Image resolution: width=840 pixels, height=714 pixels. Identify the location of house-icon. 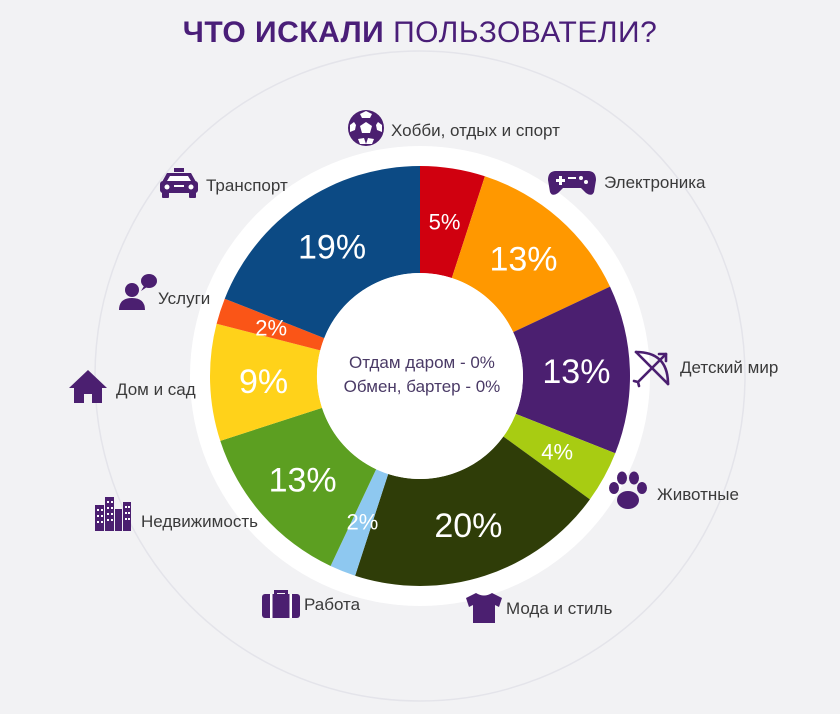
(88, 386).